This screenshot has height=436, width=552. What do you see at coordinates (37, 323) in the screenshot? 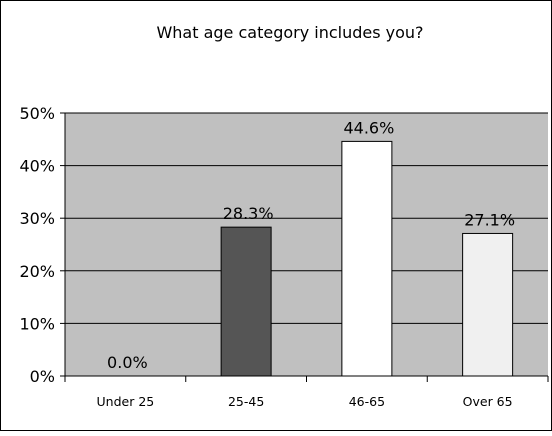
I see `y-tick-label: 10%` at bounding box center [37, 323].